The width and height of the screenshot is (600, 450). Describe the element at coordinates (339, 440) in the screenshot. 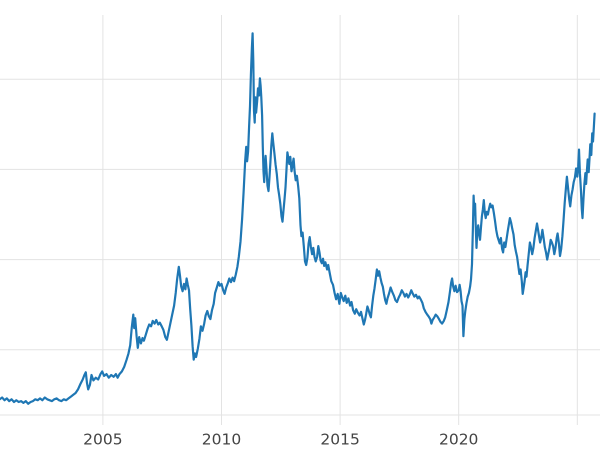

I see `x-tick-label-2015: 2015` at that location.